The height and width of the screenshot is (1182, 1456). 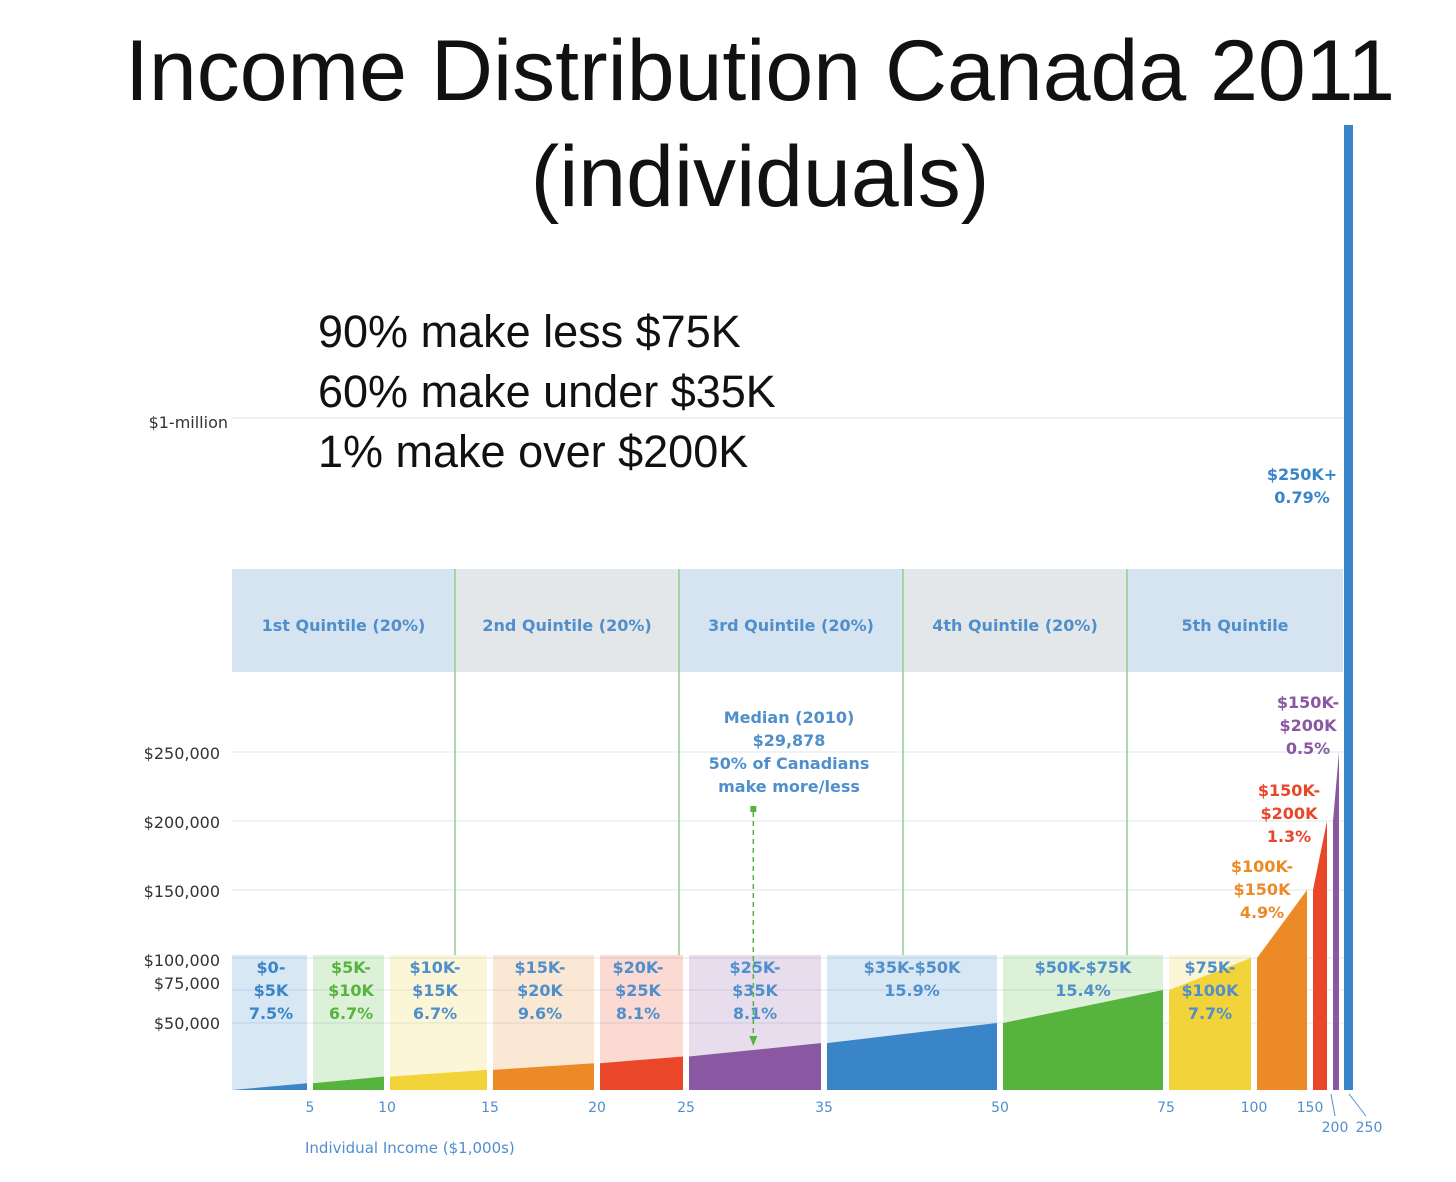 I want to click on summary-note: 1% make over $200K, so click(x=533, y=451).